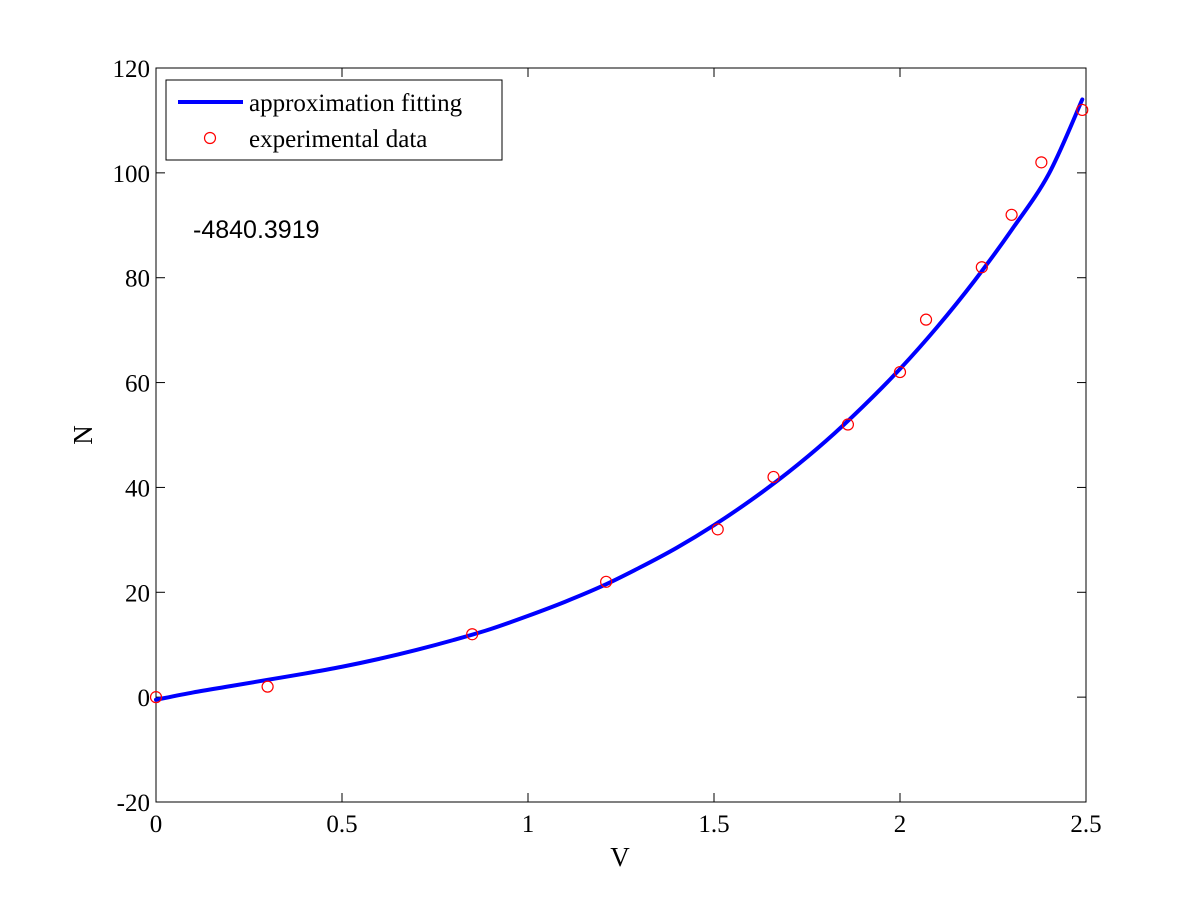 The height and width of the screenshot is (901, 1201). What do you see at coordinates (256, 230) in the screenshot?
I see `fit-annotation: -4840.3919` at bounding box center [256, 230].